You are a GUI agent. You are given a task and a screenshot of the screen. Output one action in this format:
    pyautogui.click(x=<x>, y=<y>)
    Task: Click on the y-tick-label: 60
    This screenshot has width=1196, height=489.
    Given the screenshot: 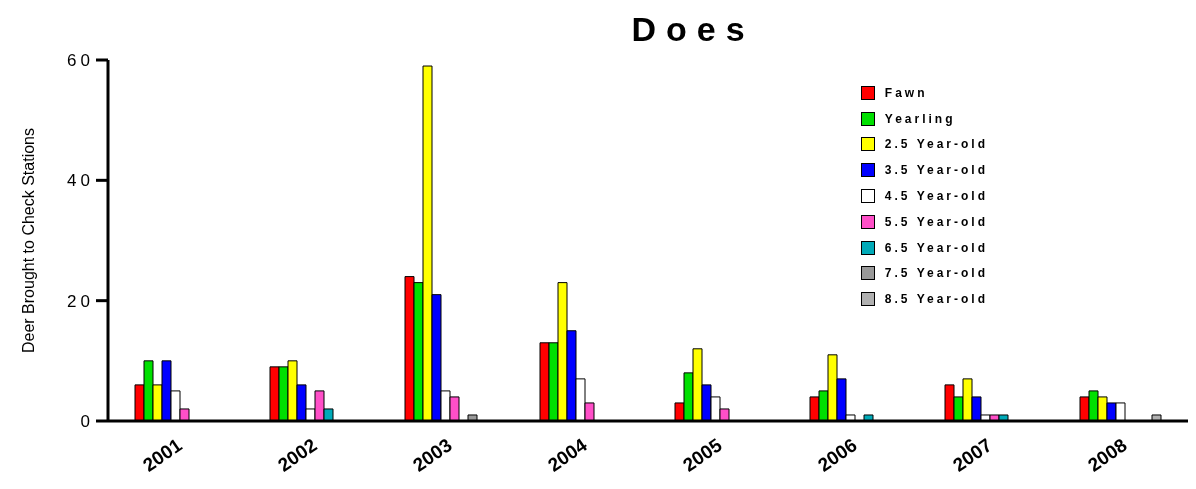 What is the action you would take?
    pyautogui.click(x=80, y=61)
    